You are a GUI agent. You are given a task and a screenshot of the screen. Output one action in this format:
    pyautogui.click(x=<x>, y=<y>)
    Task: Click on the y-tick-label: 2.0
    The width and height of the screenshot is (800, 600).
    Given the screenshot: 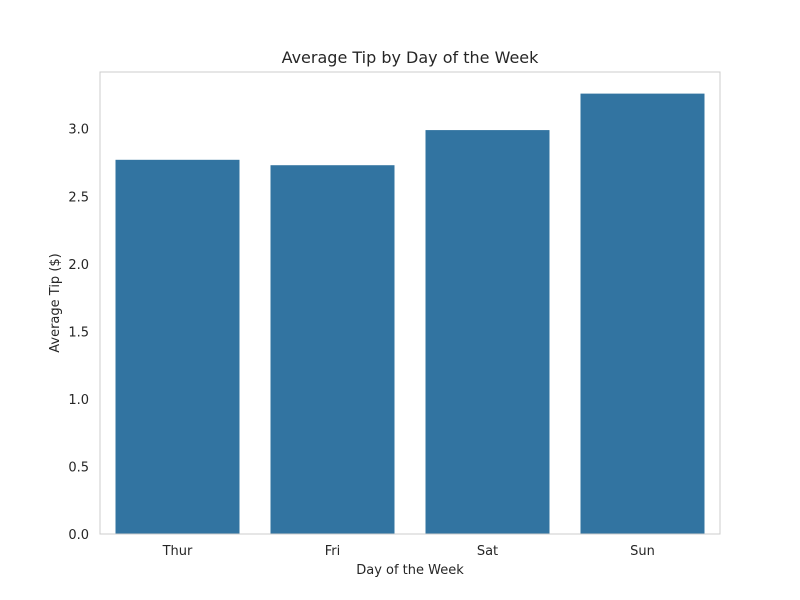 What is the action you would take?
    pyautogui.click(x=78, y=265)
    